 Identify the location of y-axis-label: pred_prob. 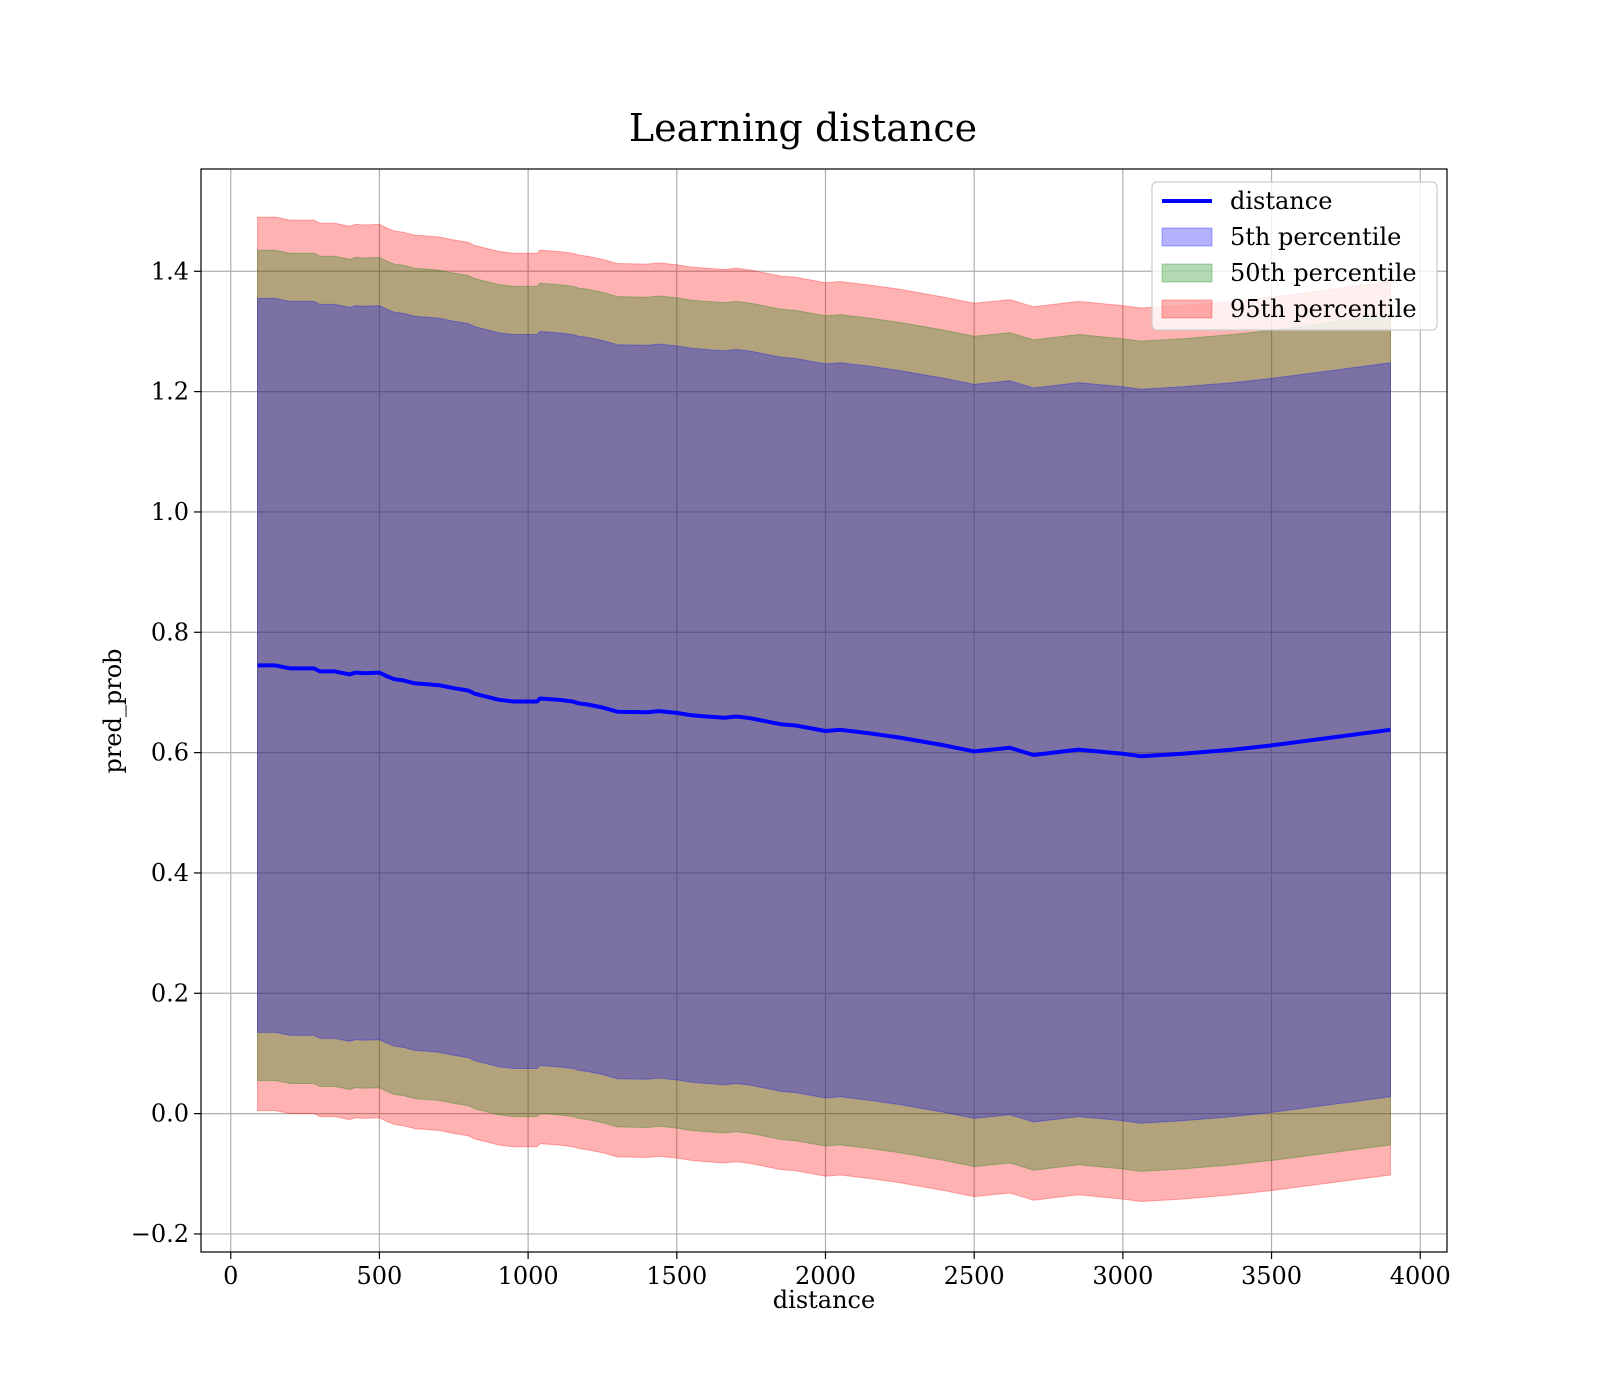
(113, 710).